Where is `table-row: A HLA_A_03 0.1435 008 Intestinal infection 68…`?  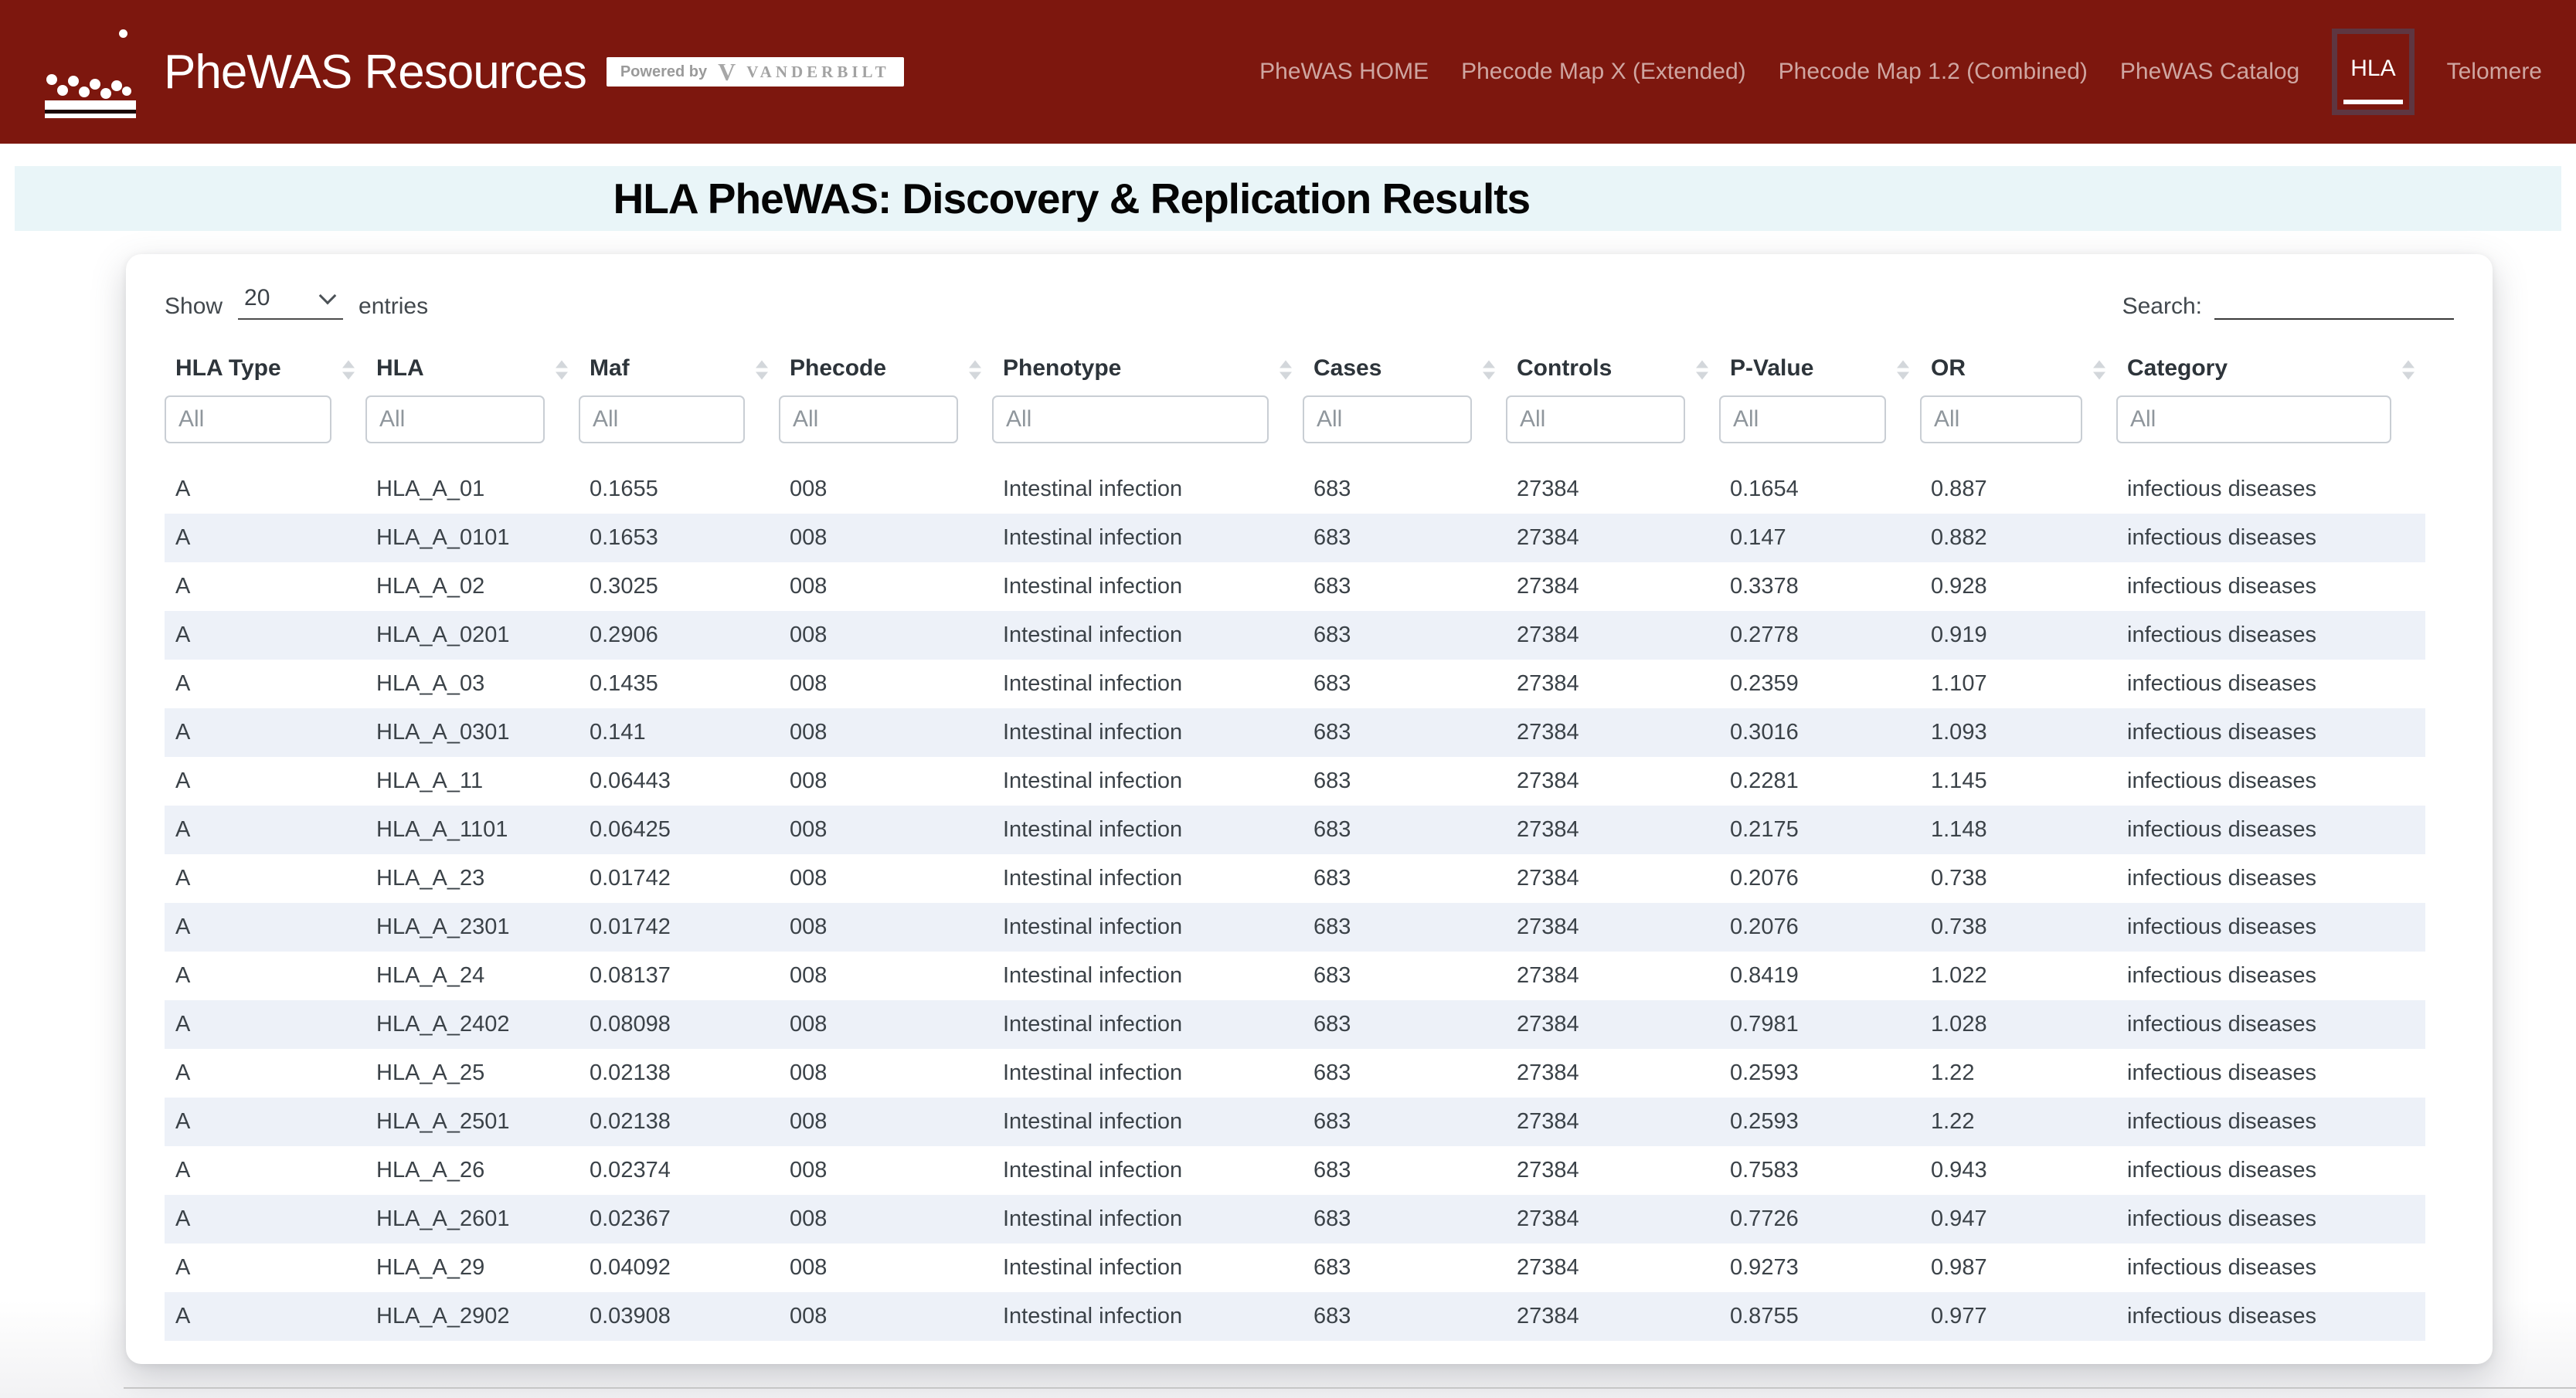 table-row: A HLA_A_03 0.1435 008 Intestinal infection 68… is located at coordinates (1295, 684).